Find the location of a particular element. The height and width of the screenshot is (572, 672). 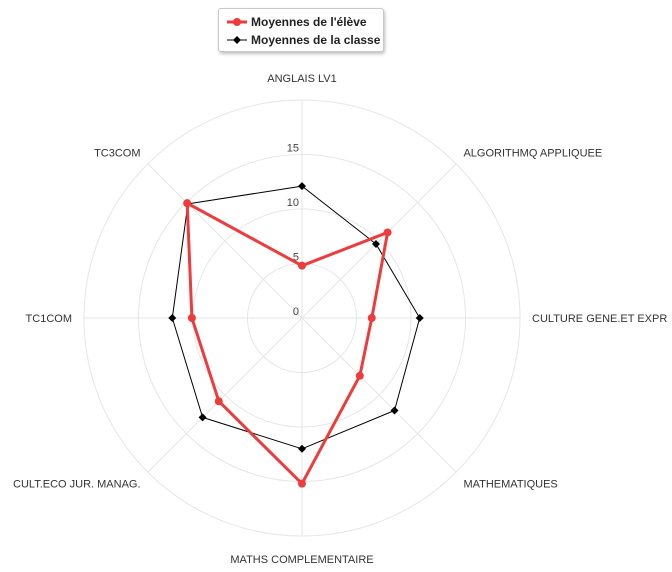

legend-label-classe: Moyennes de la classe is located at coordinates (316, 40).